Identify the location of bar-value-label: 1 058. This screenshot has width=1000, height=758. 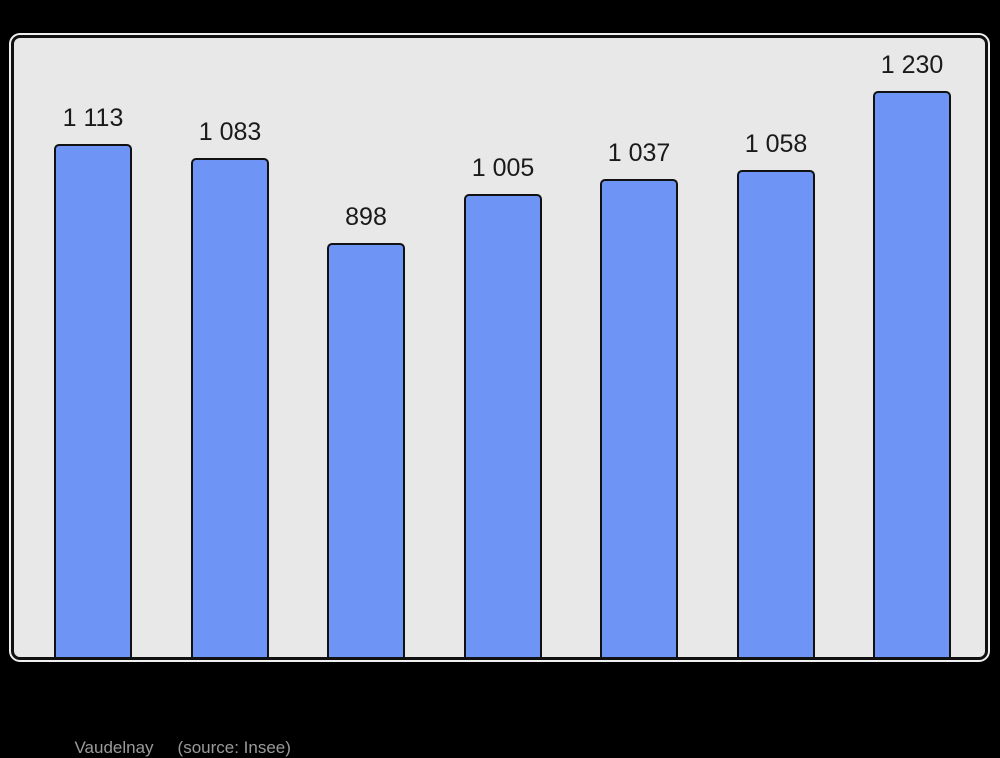
(776, 144).